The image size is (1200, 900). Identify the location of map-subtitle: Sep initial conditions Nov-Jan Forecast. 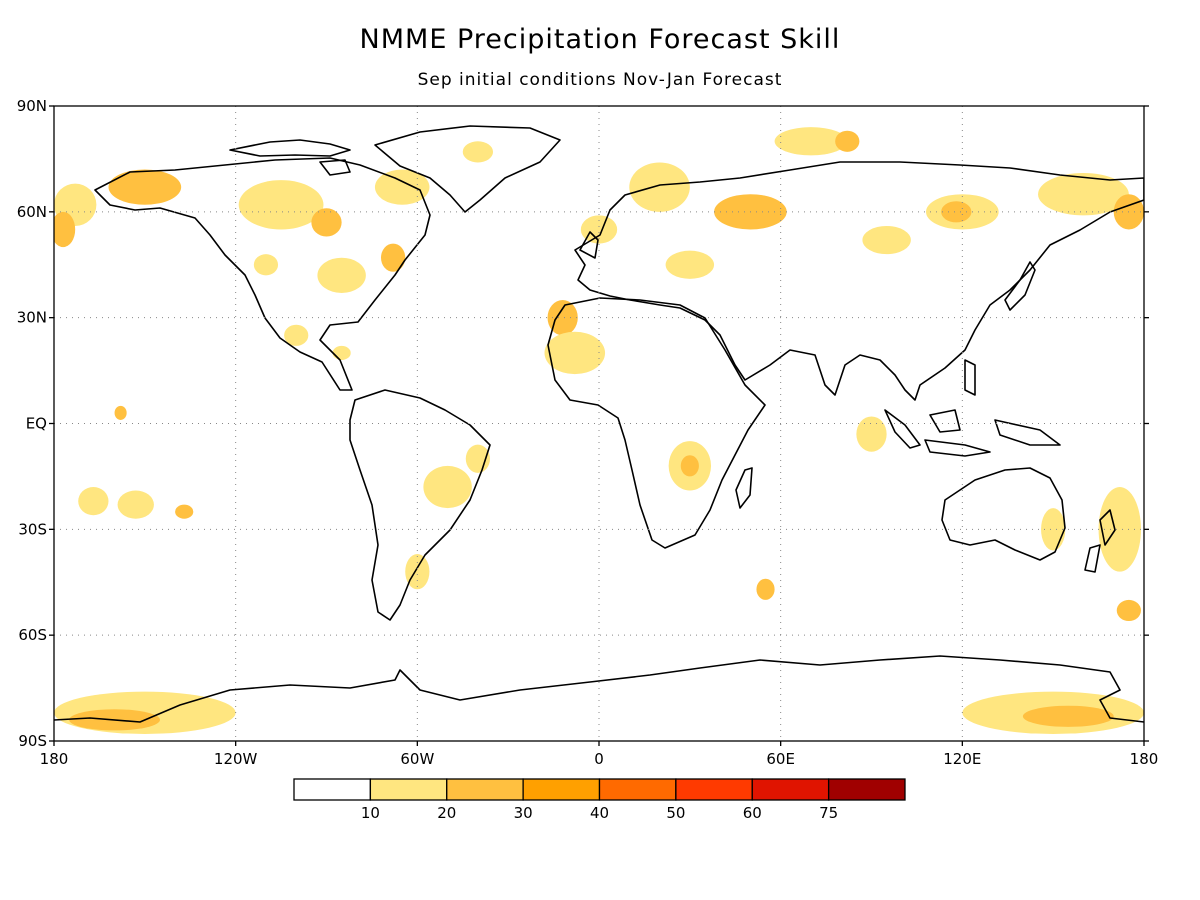
(600, 80).